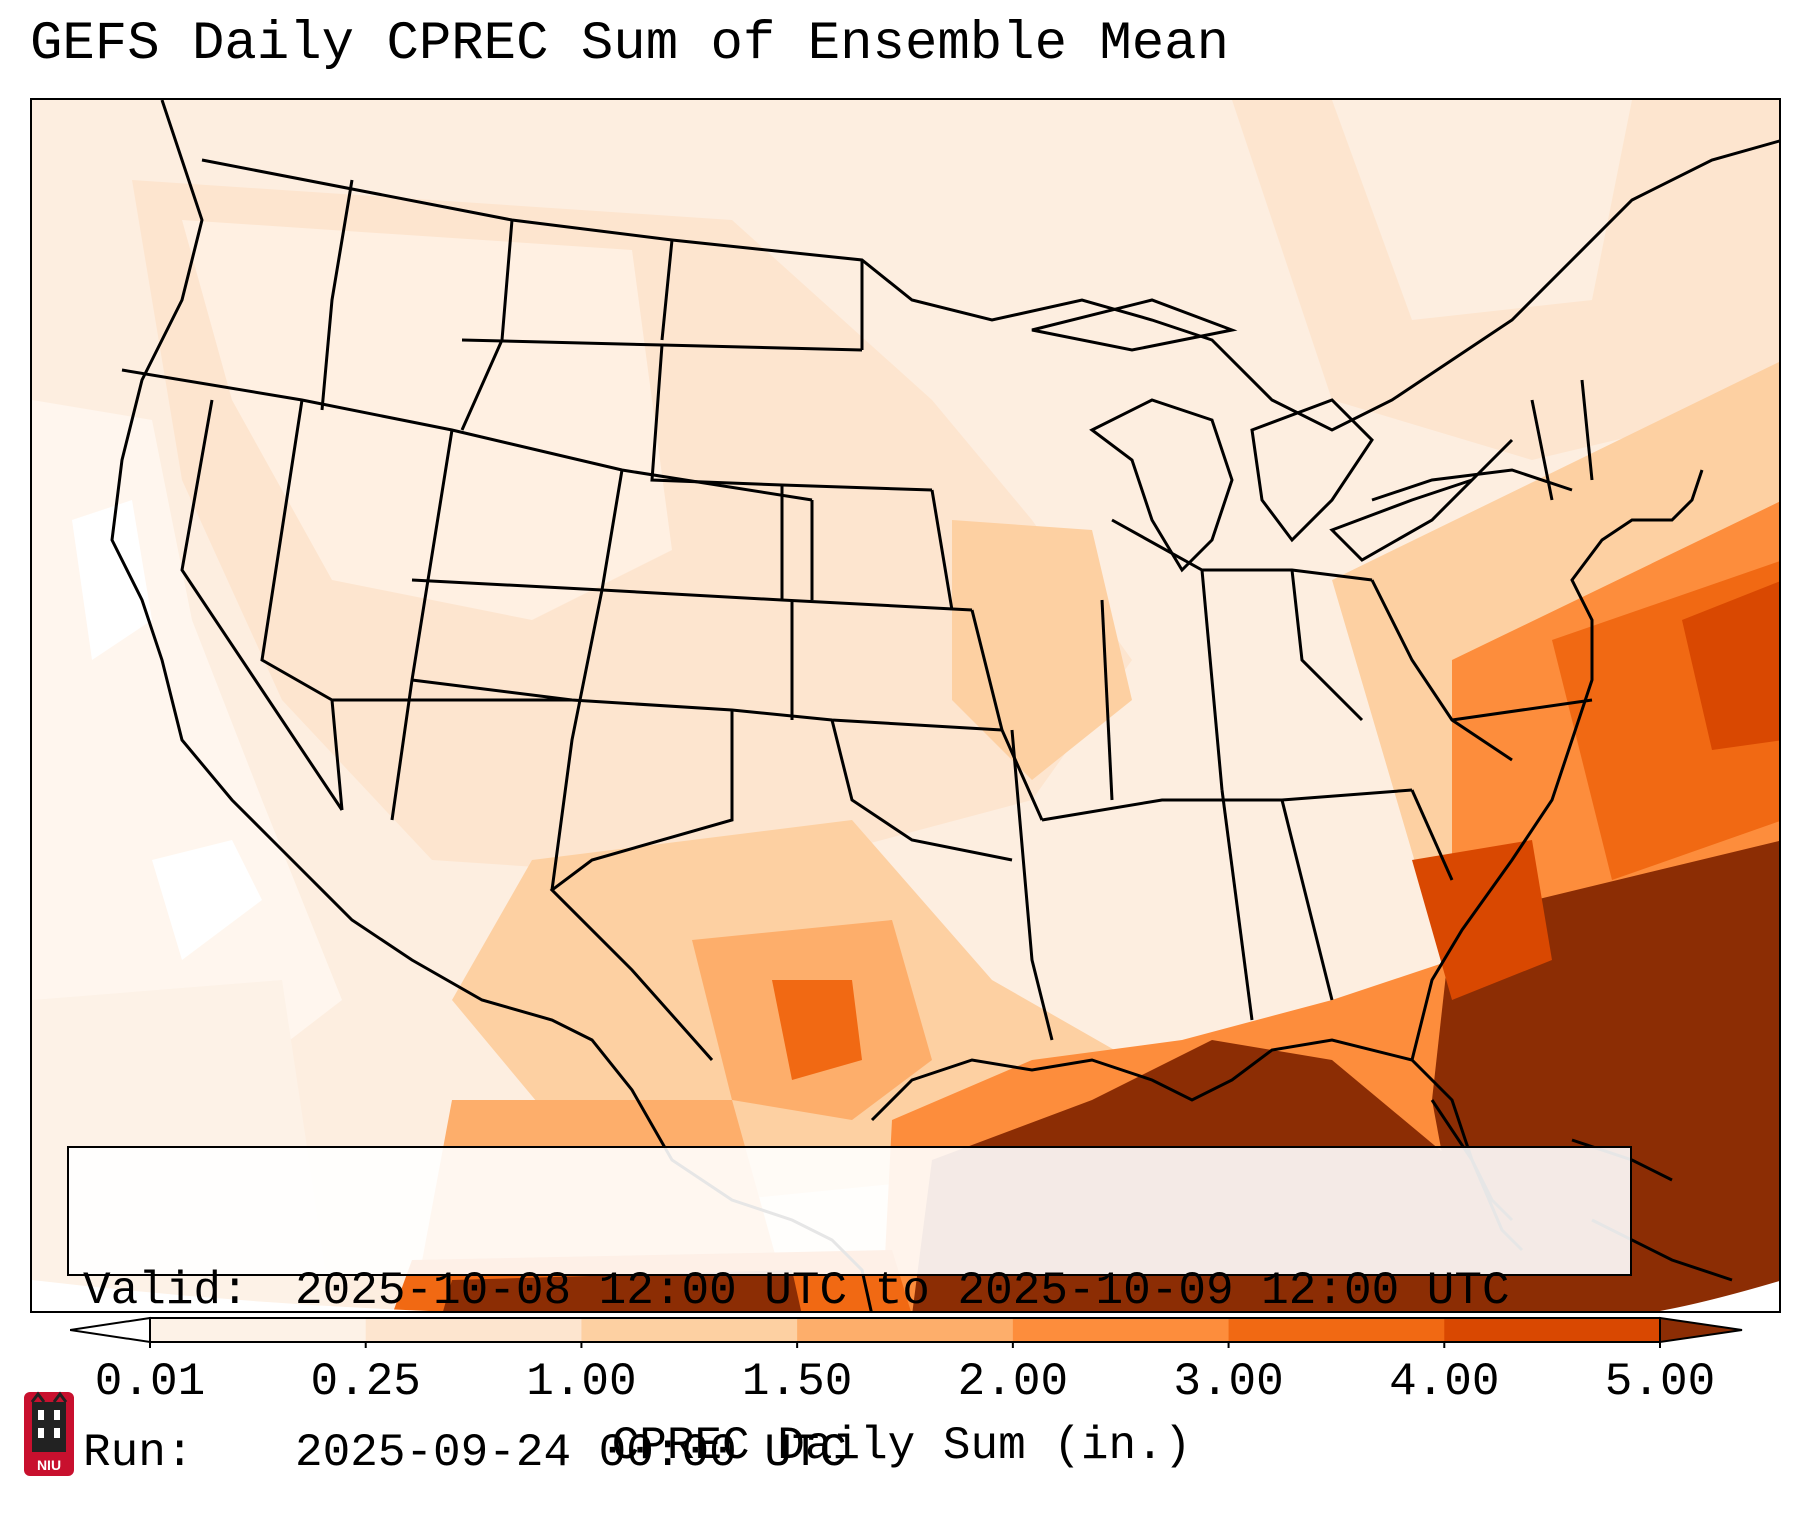 This screenshot has height=1534, width=1803. Describe the element at coordinates (1013, 1382) in the screenshot. I see `colorbar-tick-label: 2.00` at that location.